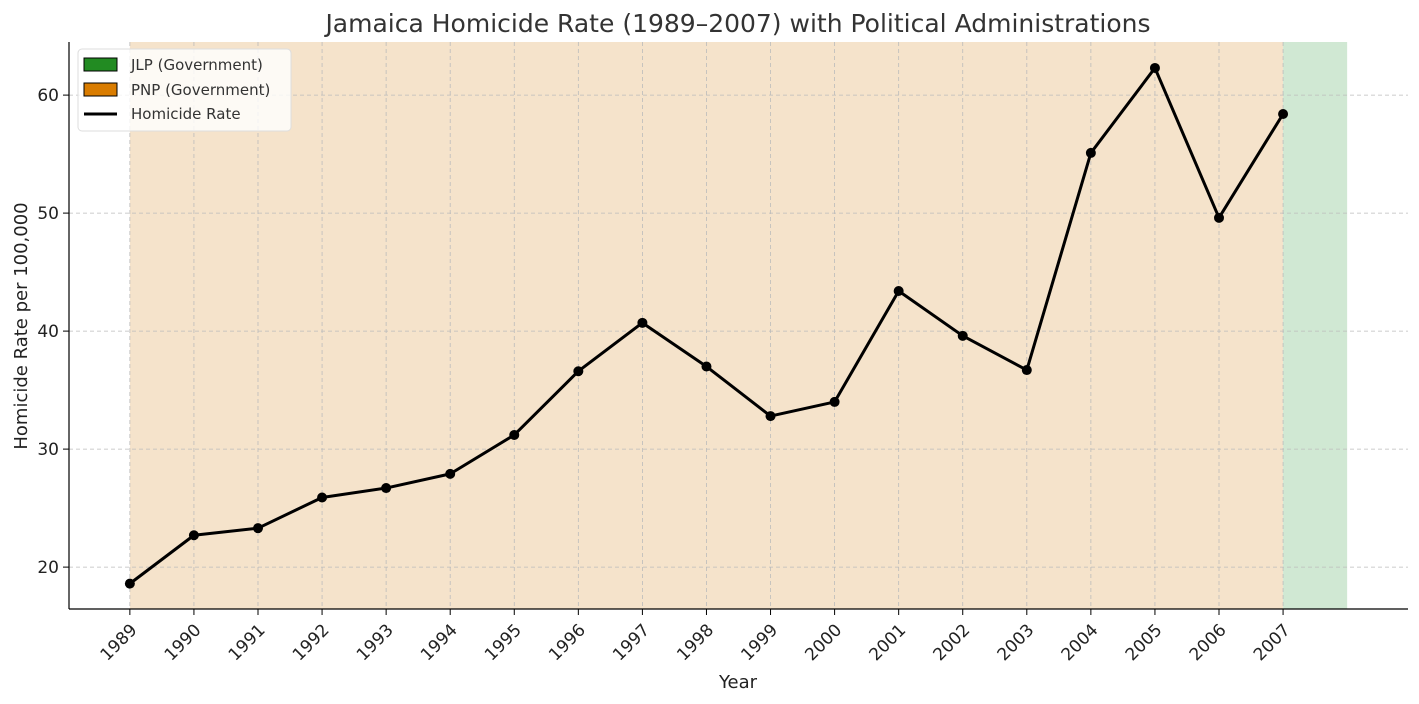 This screenshot has height=704, width=1419. I want to click on x-tick-label: 1995, so click(503, 642).